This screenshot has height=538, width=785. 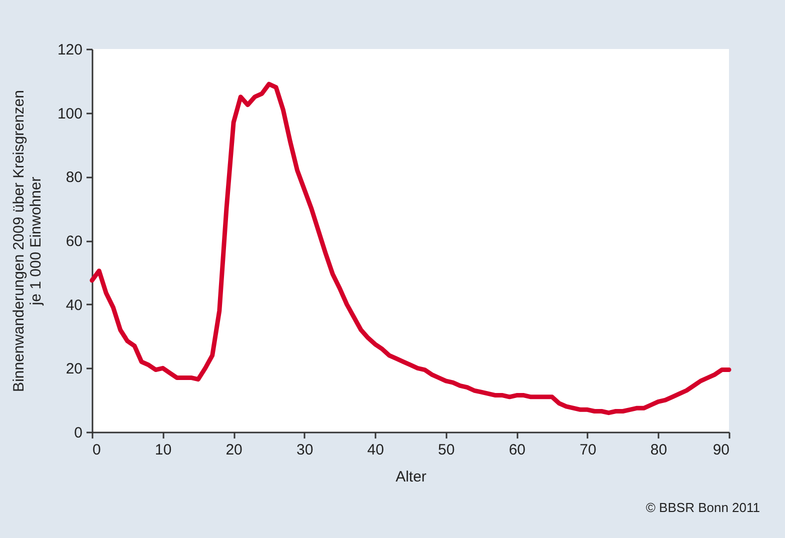 I want to click on x-tick-label: 70, so click(x=588, y=450).